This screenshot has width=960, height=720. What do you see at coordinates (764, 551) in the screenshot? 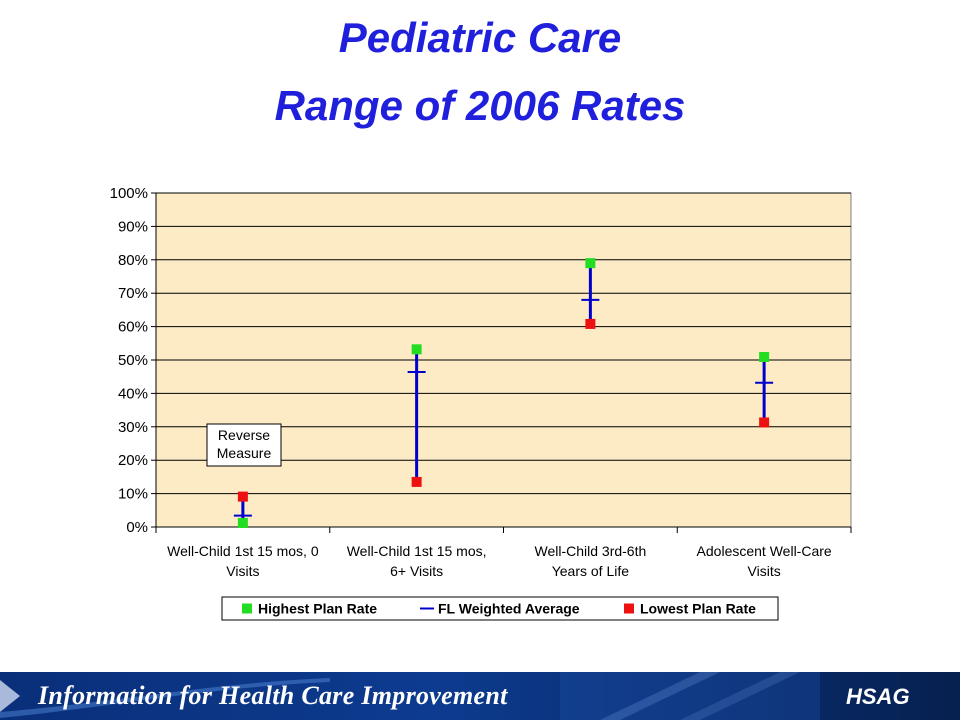
I see `x-category-label: Adolescent Well-Care` at bounding box center [764, 551].